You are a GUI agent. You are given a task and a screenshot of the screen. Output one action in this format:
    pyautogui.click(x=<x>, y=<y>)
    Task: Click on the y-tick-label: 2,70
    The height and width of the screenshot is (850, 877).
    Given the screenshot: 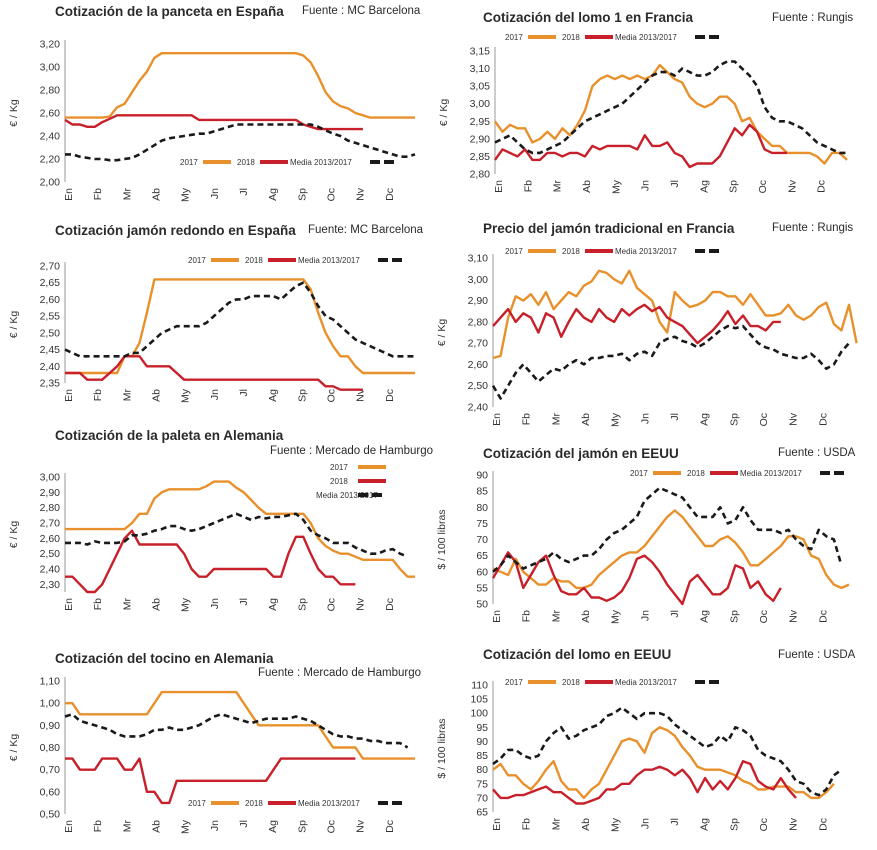 What is the action you would take?
    pyautogui.click(x=478, y=344)
    